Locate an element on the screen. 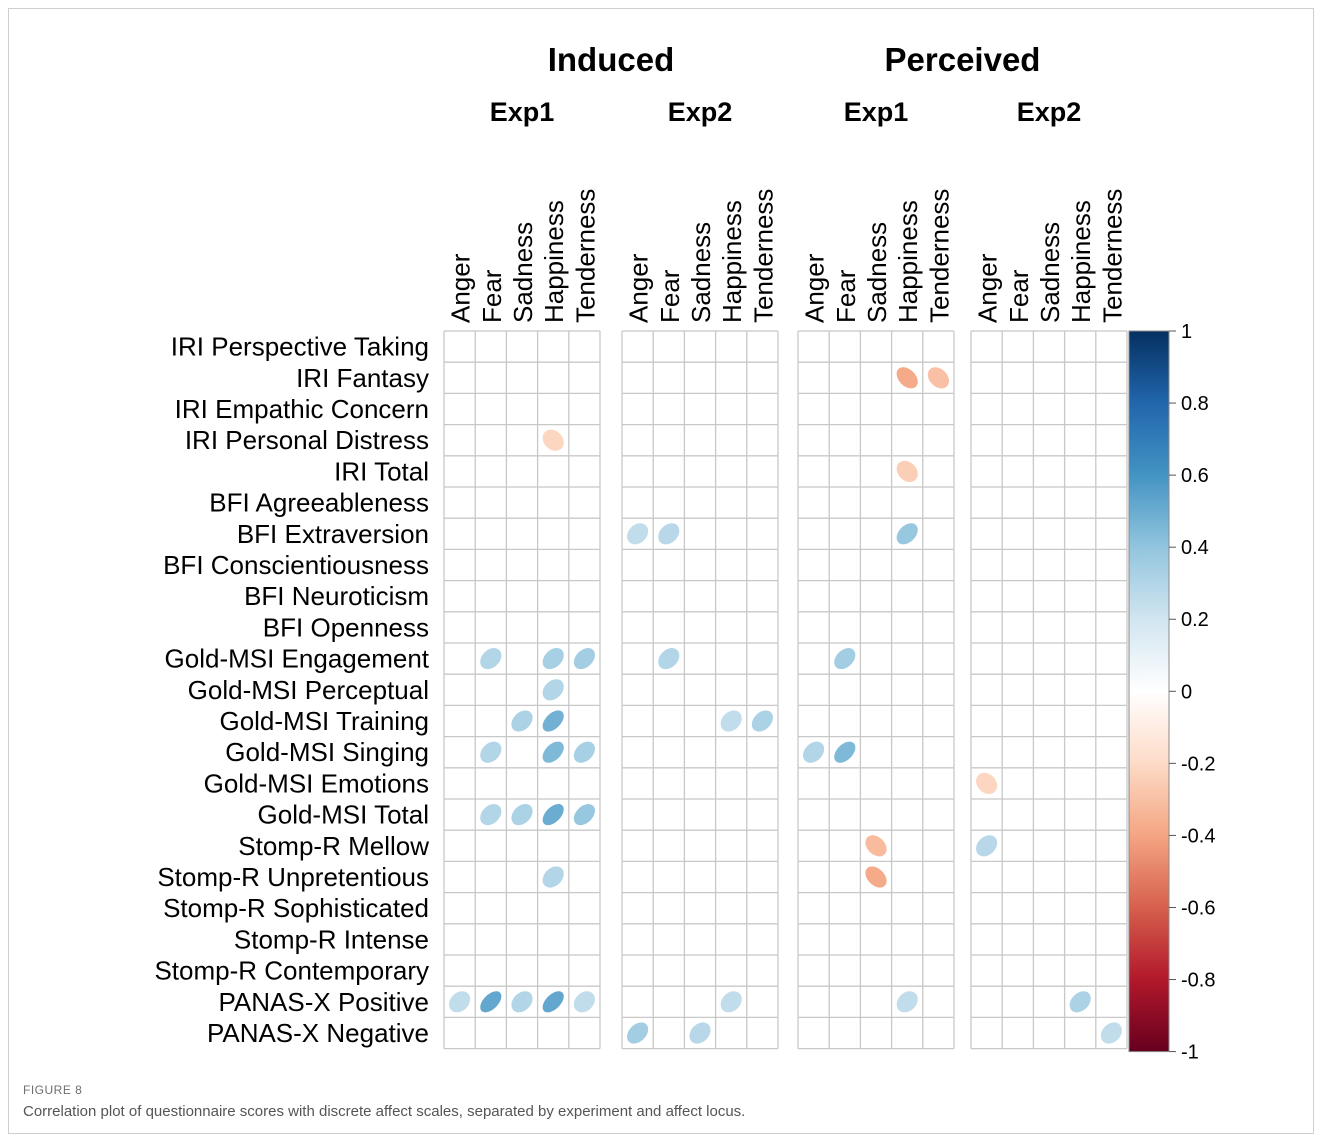  row-label-panas-x-positive: PANAS-X Positive is located at coordinates (324, 1002).